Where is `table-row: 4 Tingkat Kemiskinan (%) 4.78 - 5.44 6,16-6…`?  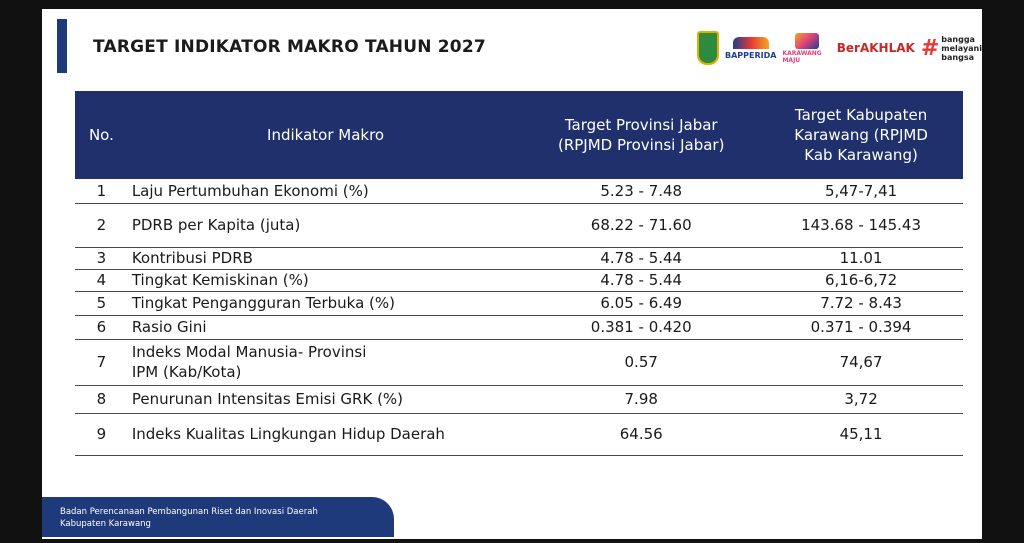
table-row: 4 Tingkat Kemiskinan (%) 4.78 - 5.44 6,16-6… is located at coordinates (519, 280).